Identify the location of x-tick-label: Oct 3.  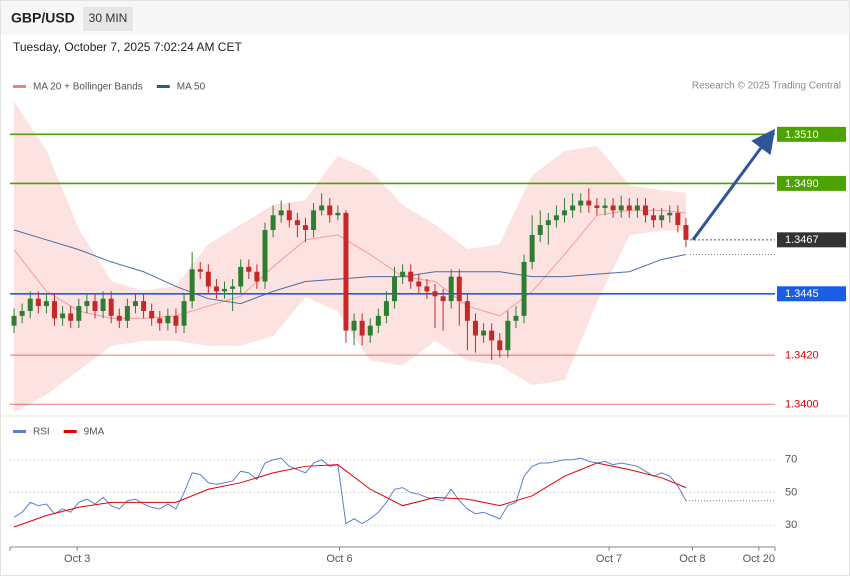
(77, 559).